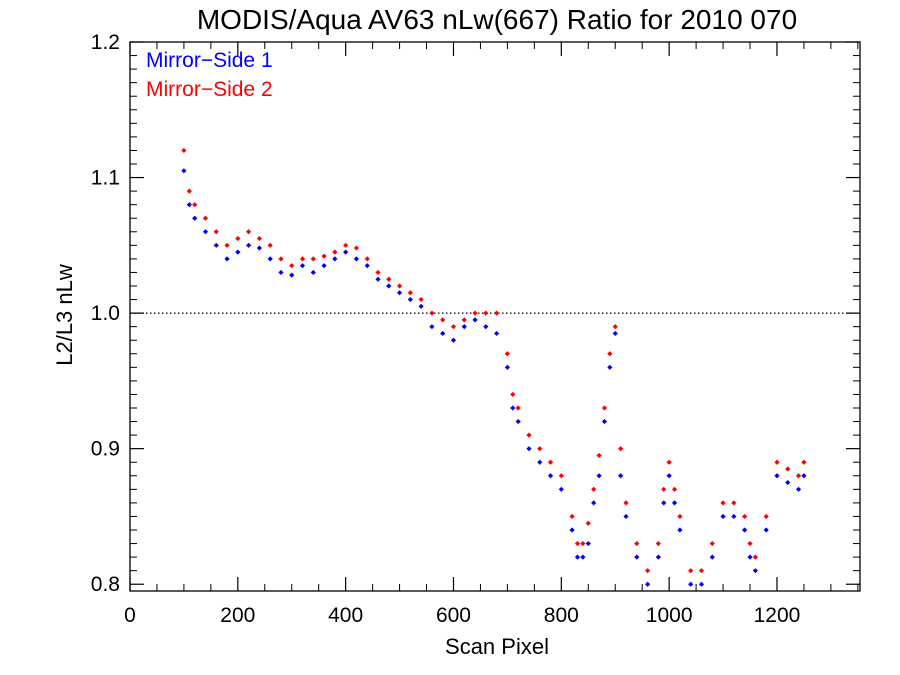 The width and height of the screenshot is (900, 675). Describe the element at coordinates (669, 615) in the screenshot. I see `x-tick-label: 1000` at that location.